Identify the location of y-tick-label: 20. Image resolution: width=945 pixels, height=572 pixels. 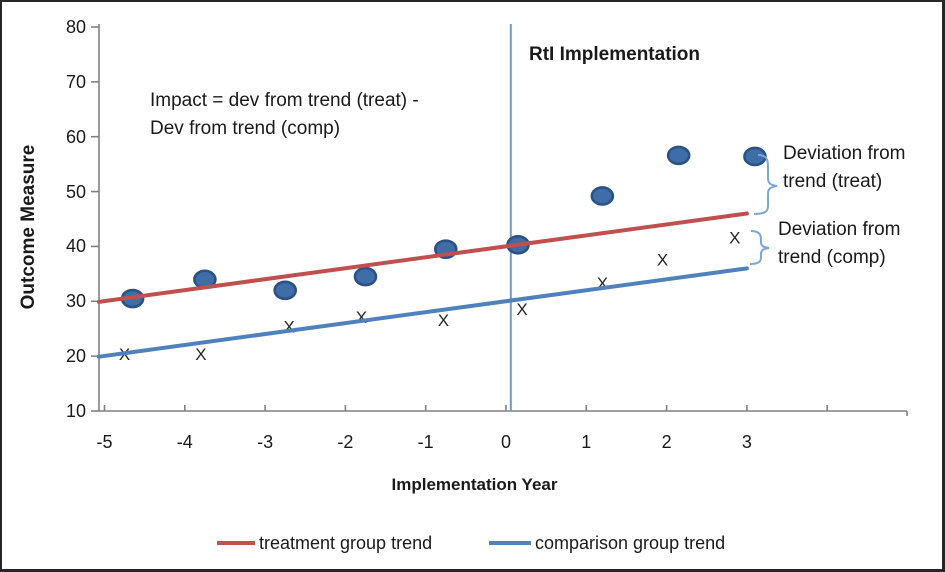
(75, 356).